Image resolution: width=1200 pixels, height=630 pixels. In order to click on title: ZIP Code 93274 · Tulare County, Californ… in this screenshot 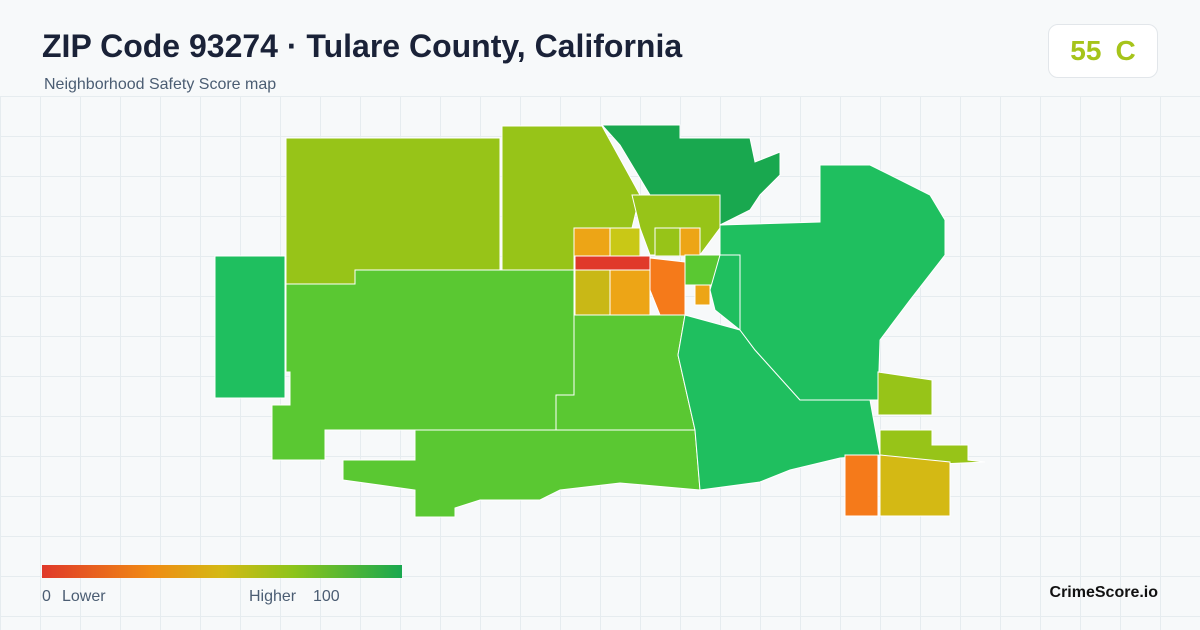, I will do `click(362, 46)`.